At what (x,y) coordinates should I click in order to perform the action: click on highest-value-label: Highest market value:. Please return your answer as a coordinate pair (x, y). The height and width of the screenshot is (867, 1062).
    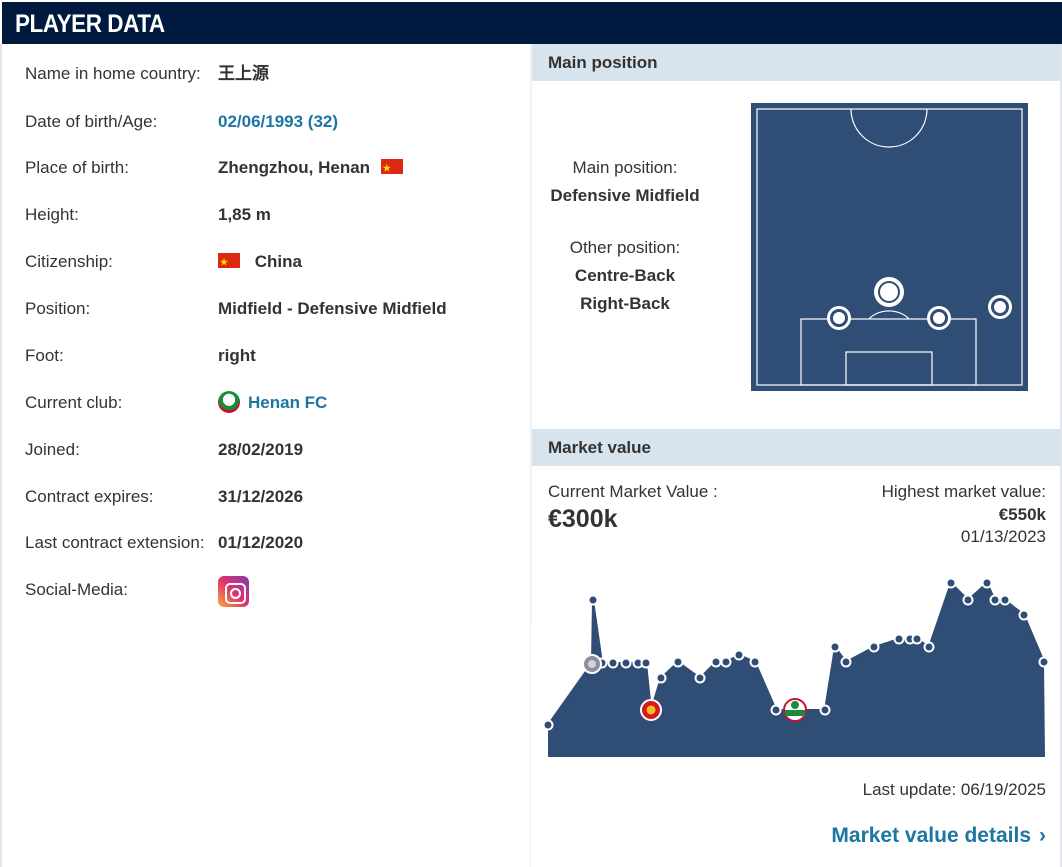
    Looking at the image, I should click on (963, 491).